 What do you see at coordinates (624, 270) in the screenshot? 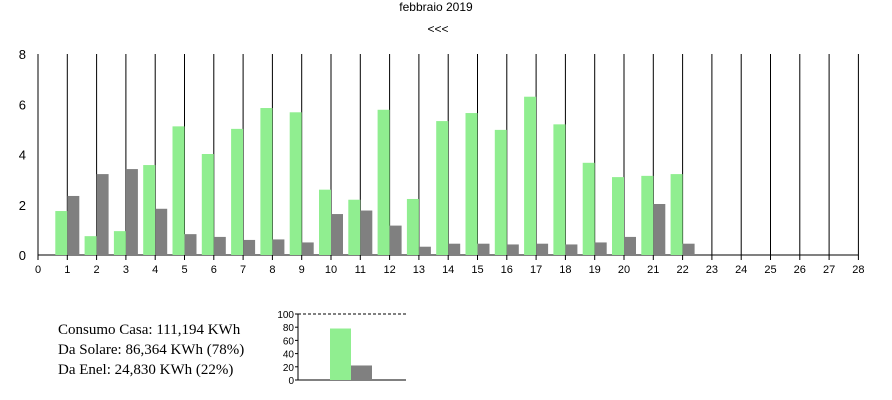
I see `x-tick-label: 20` at bounding box center [624, 270].